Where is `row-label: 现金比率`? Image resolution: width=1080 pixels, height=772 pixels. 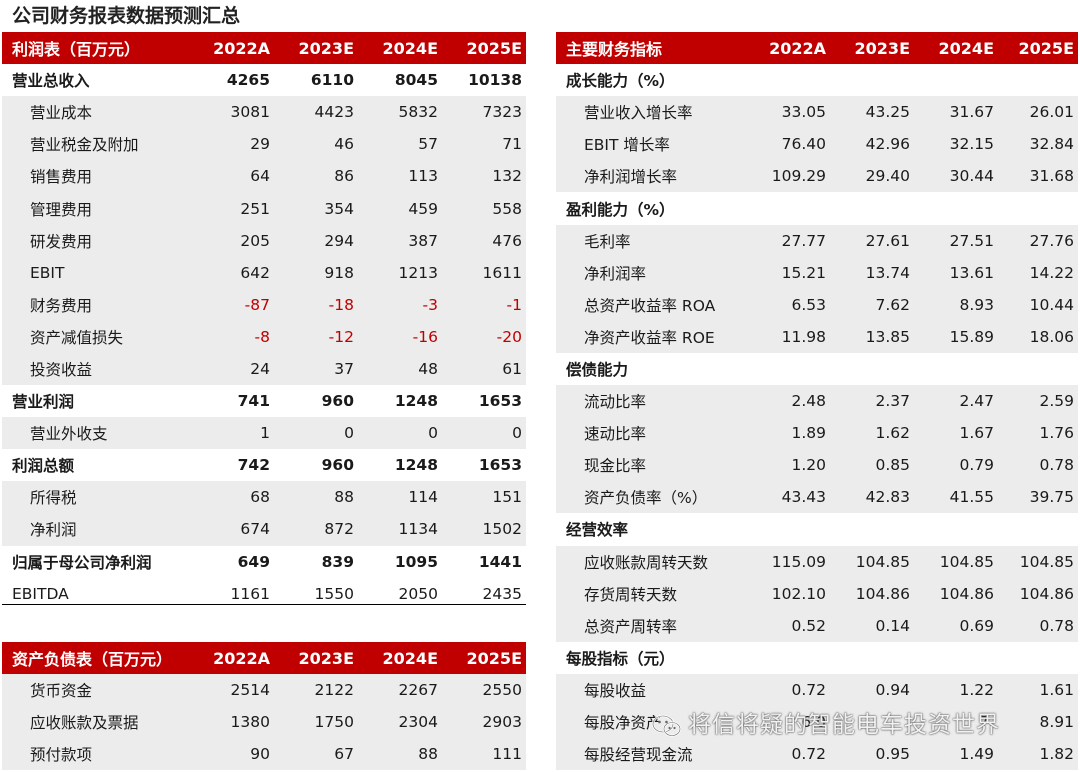 row-label: 现金比率 is located at coordinates (651, 465).